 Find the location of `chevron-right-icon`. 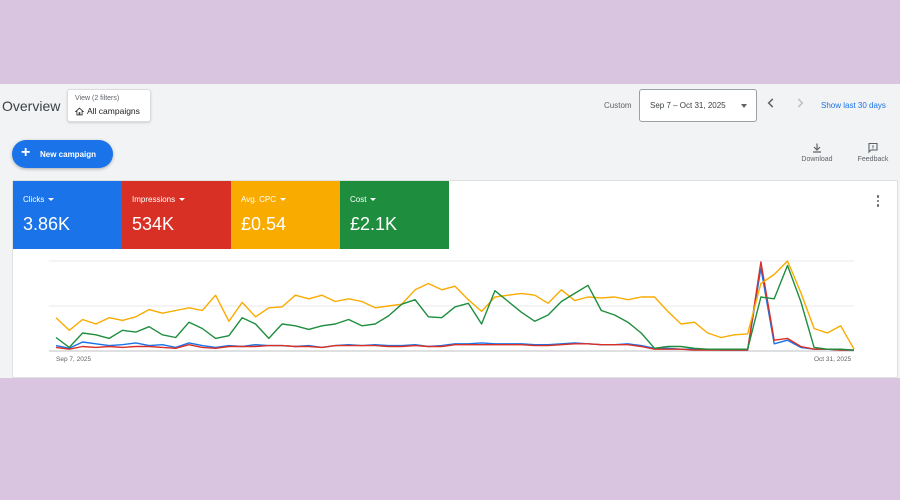

chevron-right-icon is located at coordinates (800, 103).